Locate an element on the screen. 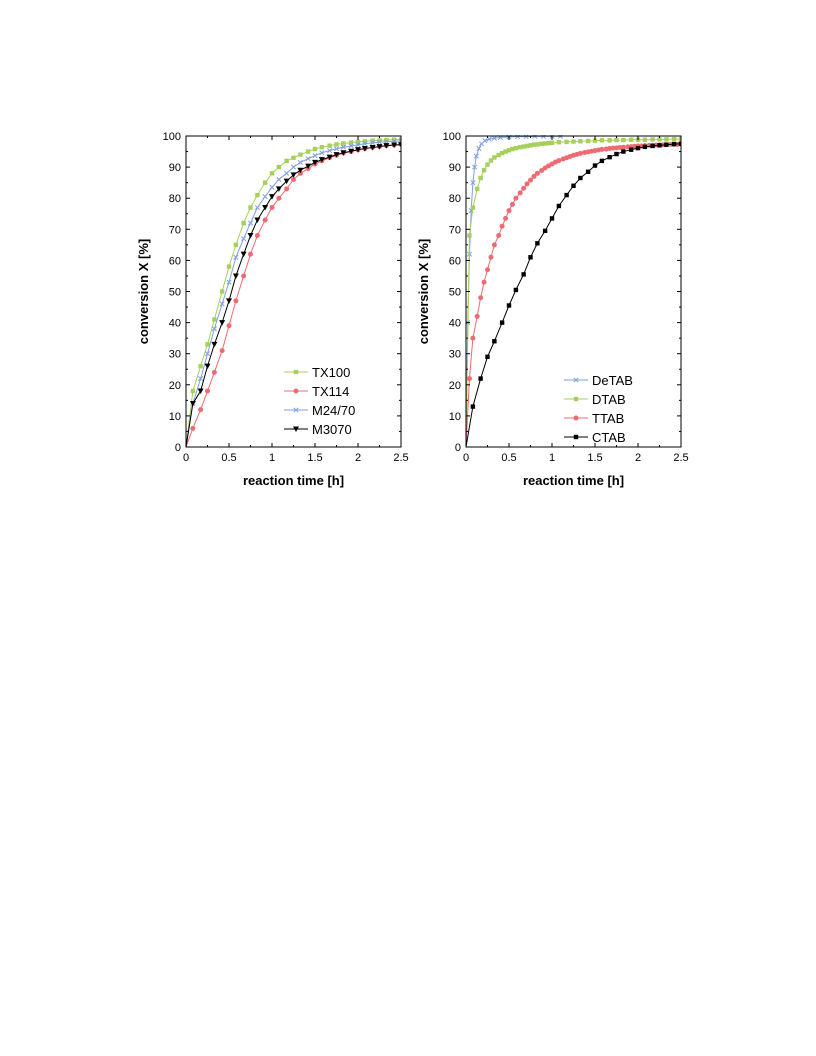 The image size is (816, 1056). x-tick-label: 2 is located at coordinates (638, 458).